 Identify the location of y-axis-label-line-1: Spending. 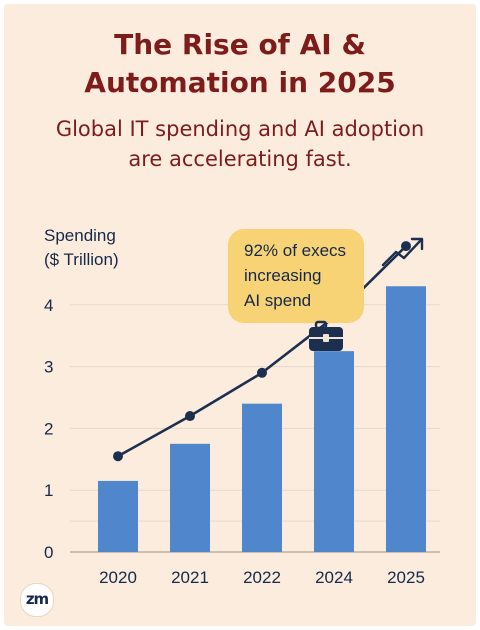
(80, 235).